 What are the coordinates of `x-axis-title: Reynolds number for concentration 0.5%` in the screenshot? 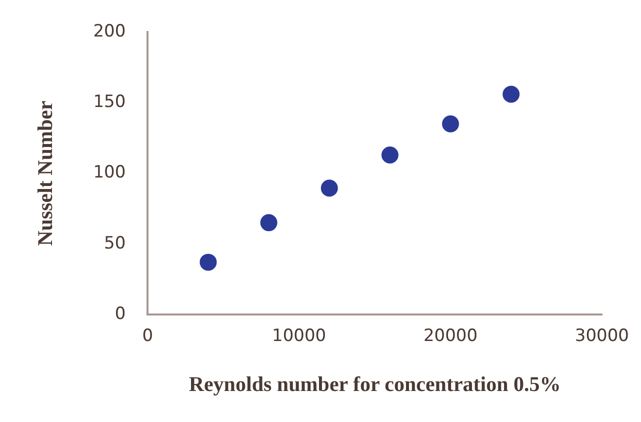 It's located at (374, 384).